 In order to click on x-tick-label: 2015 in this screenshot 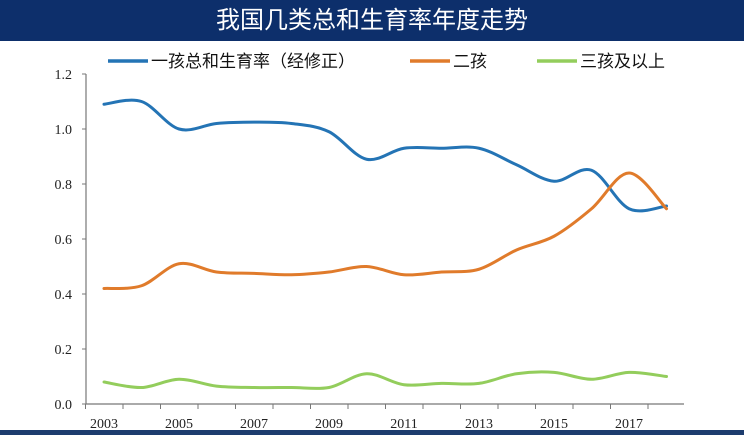, I will do `click(554, 424)`.